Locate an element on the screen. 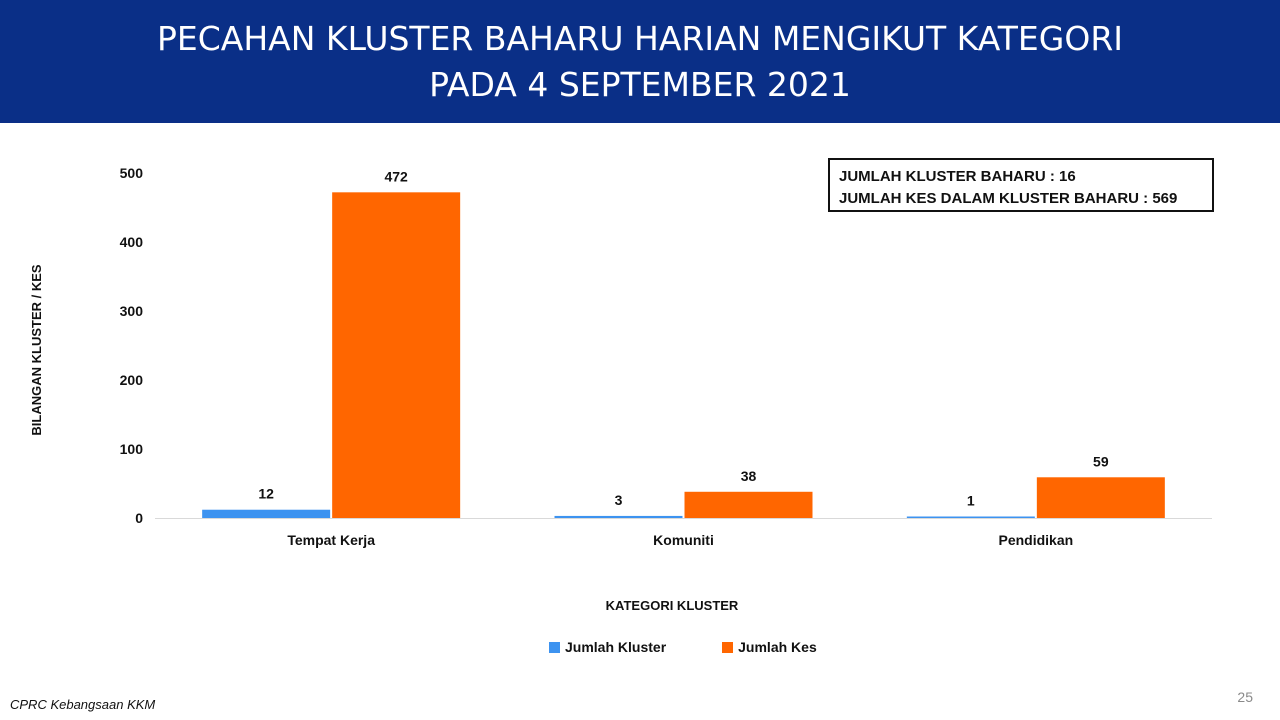  y-tick-label: 100 is located at coordinates (132, 449).